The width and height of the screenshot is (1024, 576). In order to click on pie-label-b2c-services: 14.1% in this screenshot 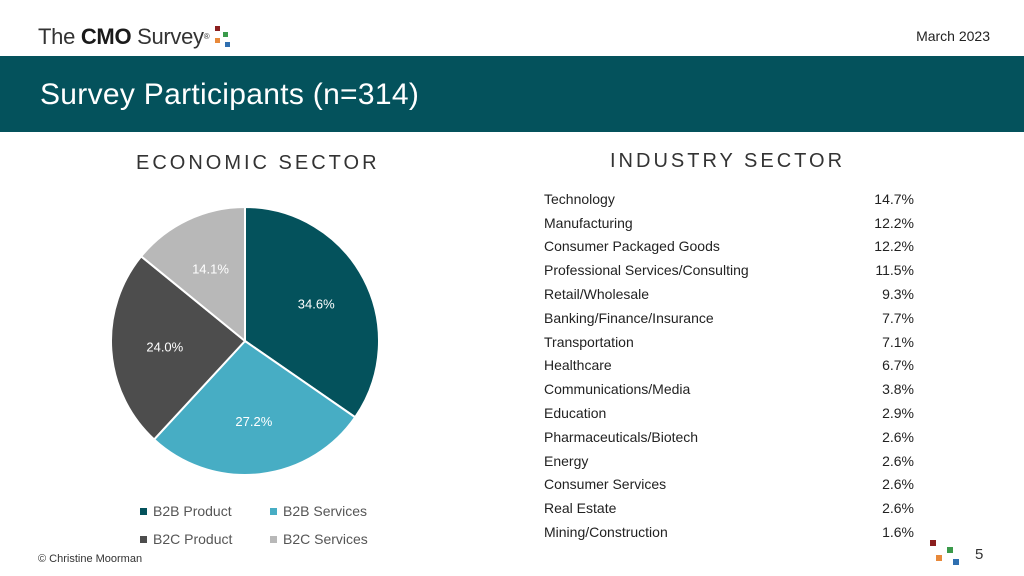, I will do `click(210, 268)`.